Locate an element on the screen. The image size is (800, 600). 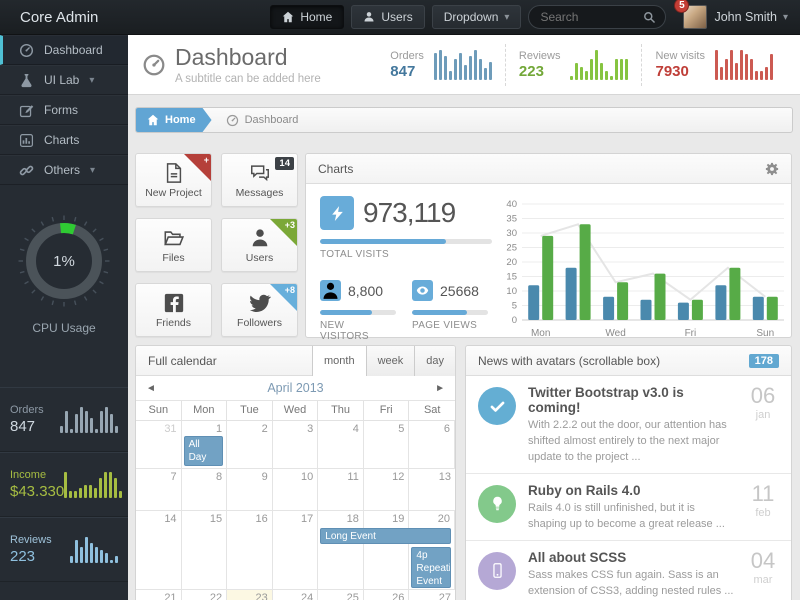
nav-button-dropdown: Dropdown ▾ is located at coordinates (476, 17).